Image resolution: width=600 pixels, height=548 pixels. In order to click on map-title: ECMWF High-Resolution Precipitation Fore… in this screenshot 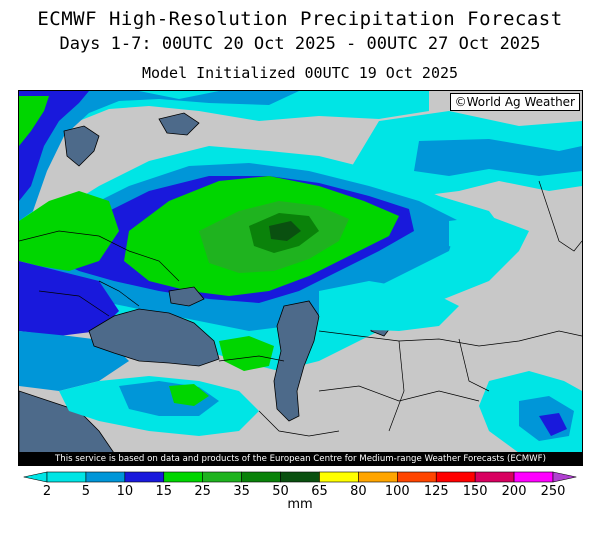, I will do `click(300, 19)`.